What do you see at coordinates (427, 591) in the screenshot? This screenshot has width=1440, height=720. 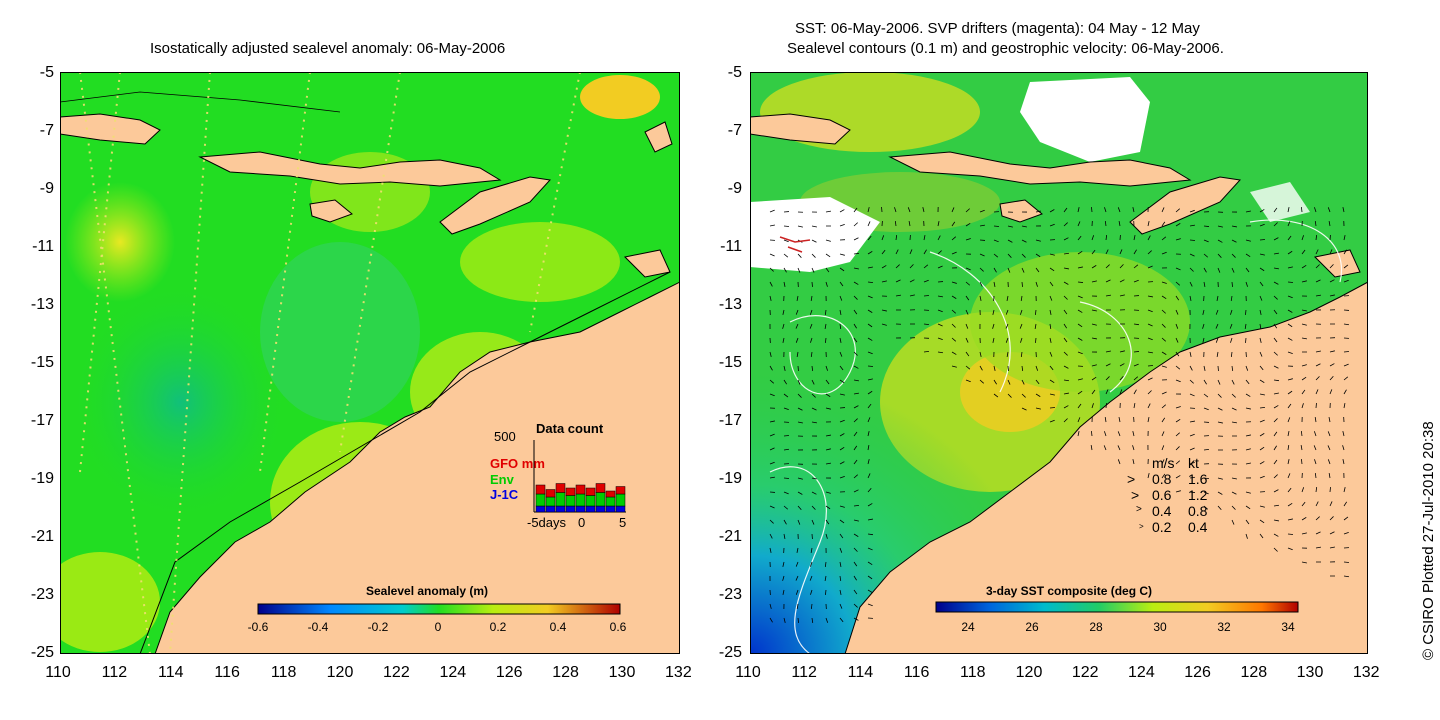 I see `sealevel-colorbar-title: Sealevel anomaly (m)` at bounding box center [427, 591].